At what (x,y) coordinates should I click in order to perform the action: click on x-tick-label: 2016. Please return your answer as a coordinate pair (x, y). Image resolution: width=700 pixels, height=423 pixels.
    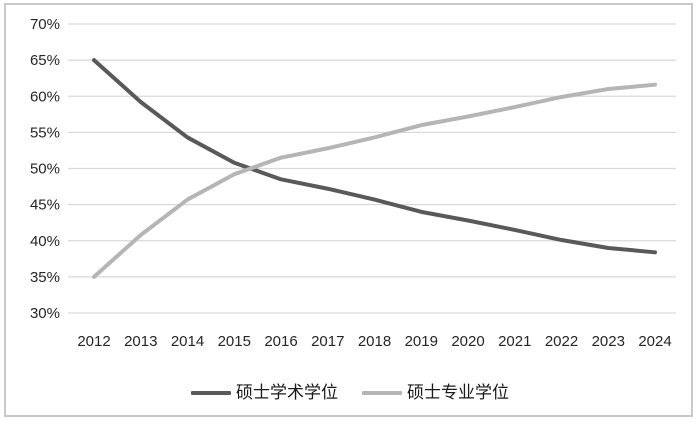
    Looking at the image, I should click on (280, 341).